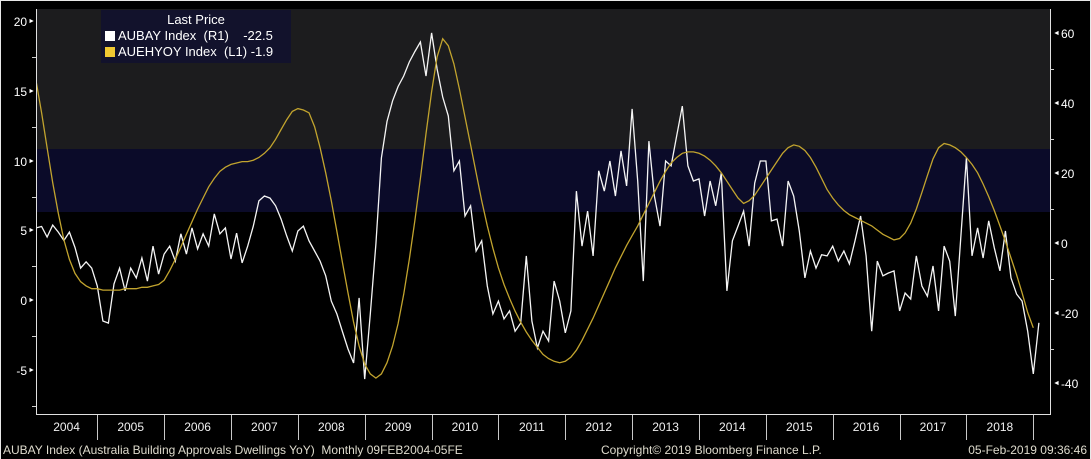 This screenshot has width=1091, height=459. What do you see at coordinates (1069, 384) in the screenshot?
I see `tick-value: -40` at bounding box center [1069, 384].